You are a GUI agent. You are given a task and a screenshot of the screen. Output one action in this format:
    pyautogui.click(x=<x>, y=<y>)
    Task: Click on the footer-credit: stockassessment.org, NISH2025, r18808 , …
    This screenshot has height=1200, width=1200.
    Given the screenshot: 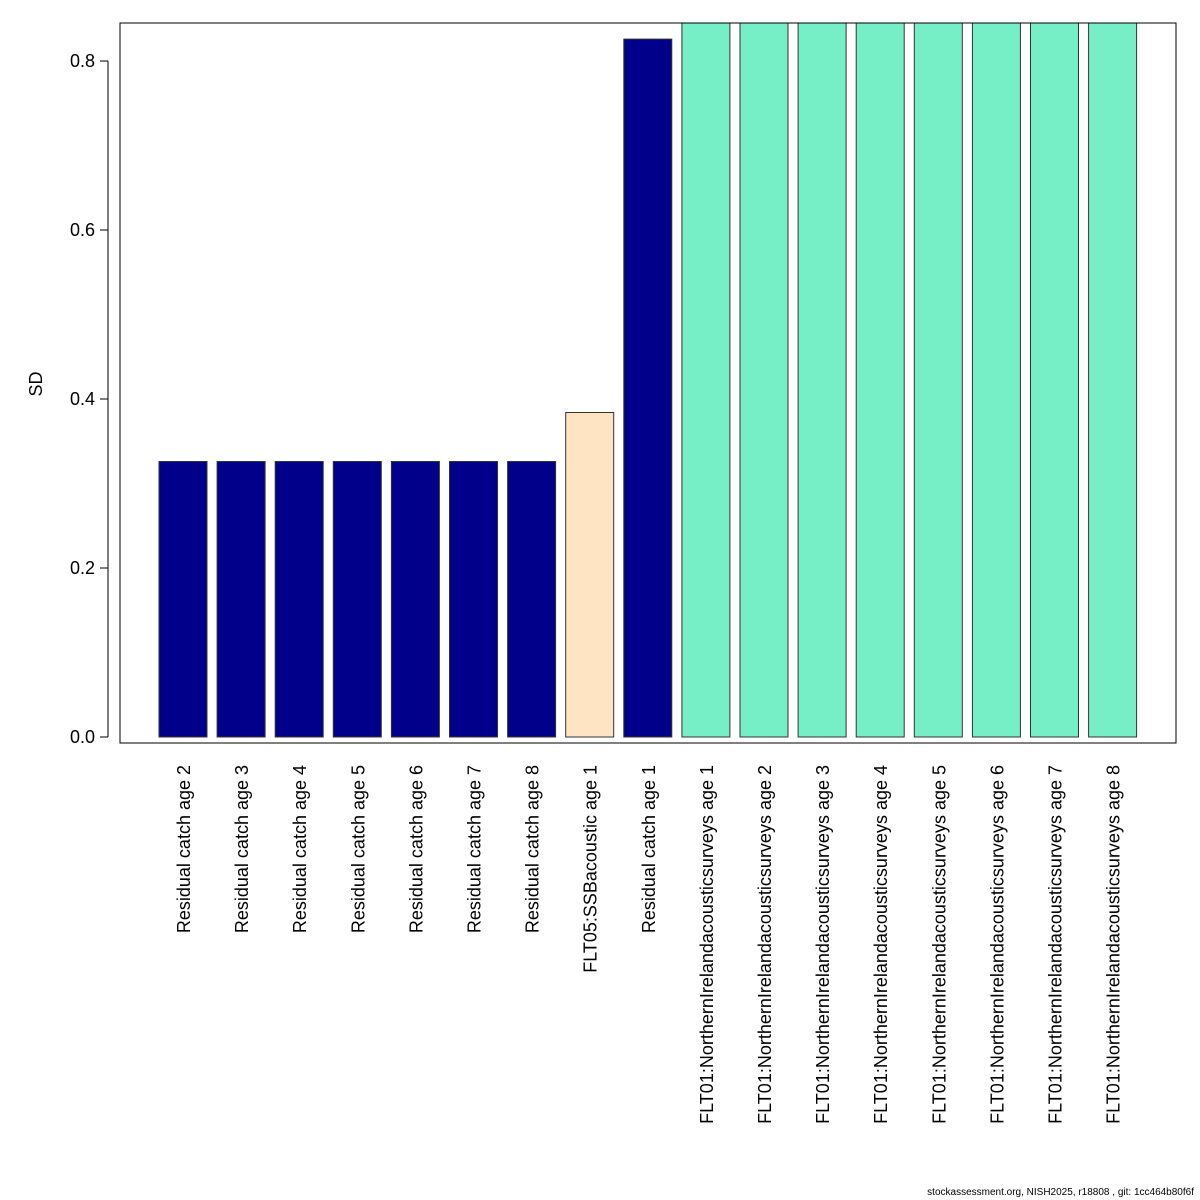 What is the action you would take?
    pyautogui.click(x=1060, y=1192)
    